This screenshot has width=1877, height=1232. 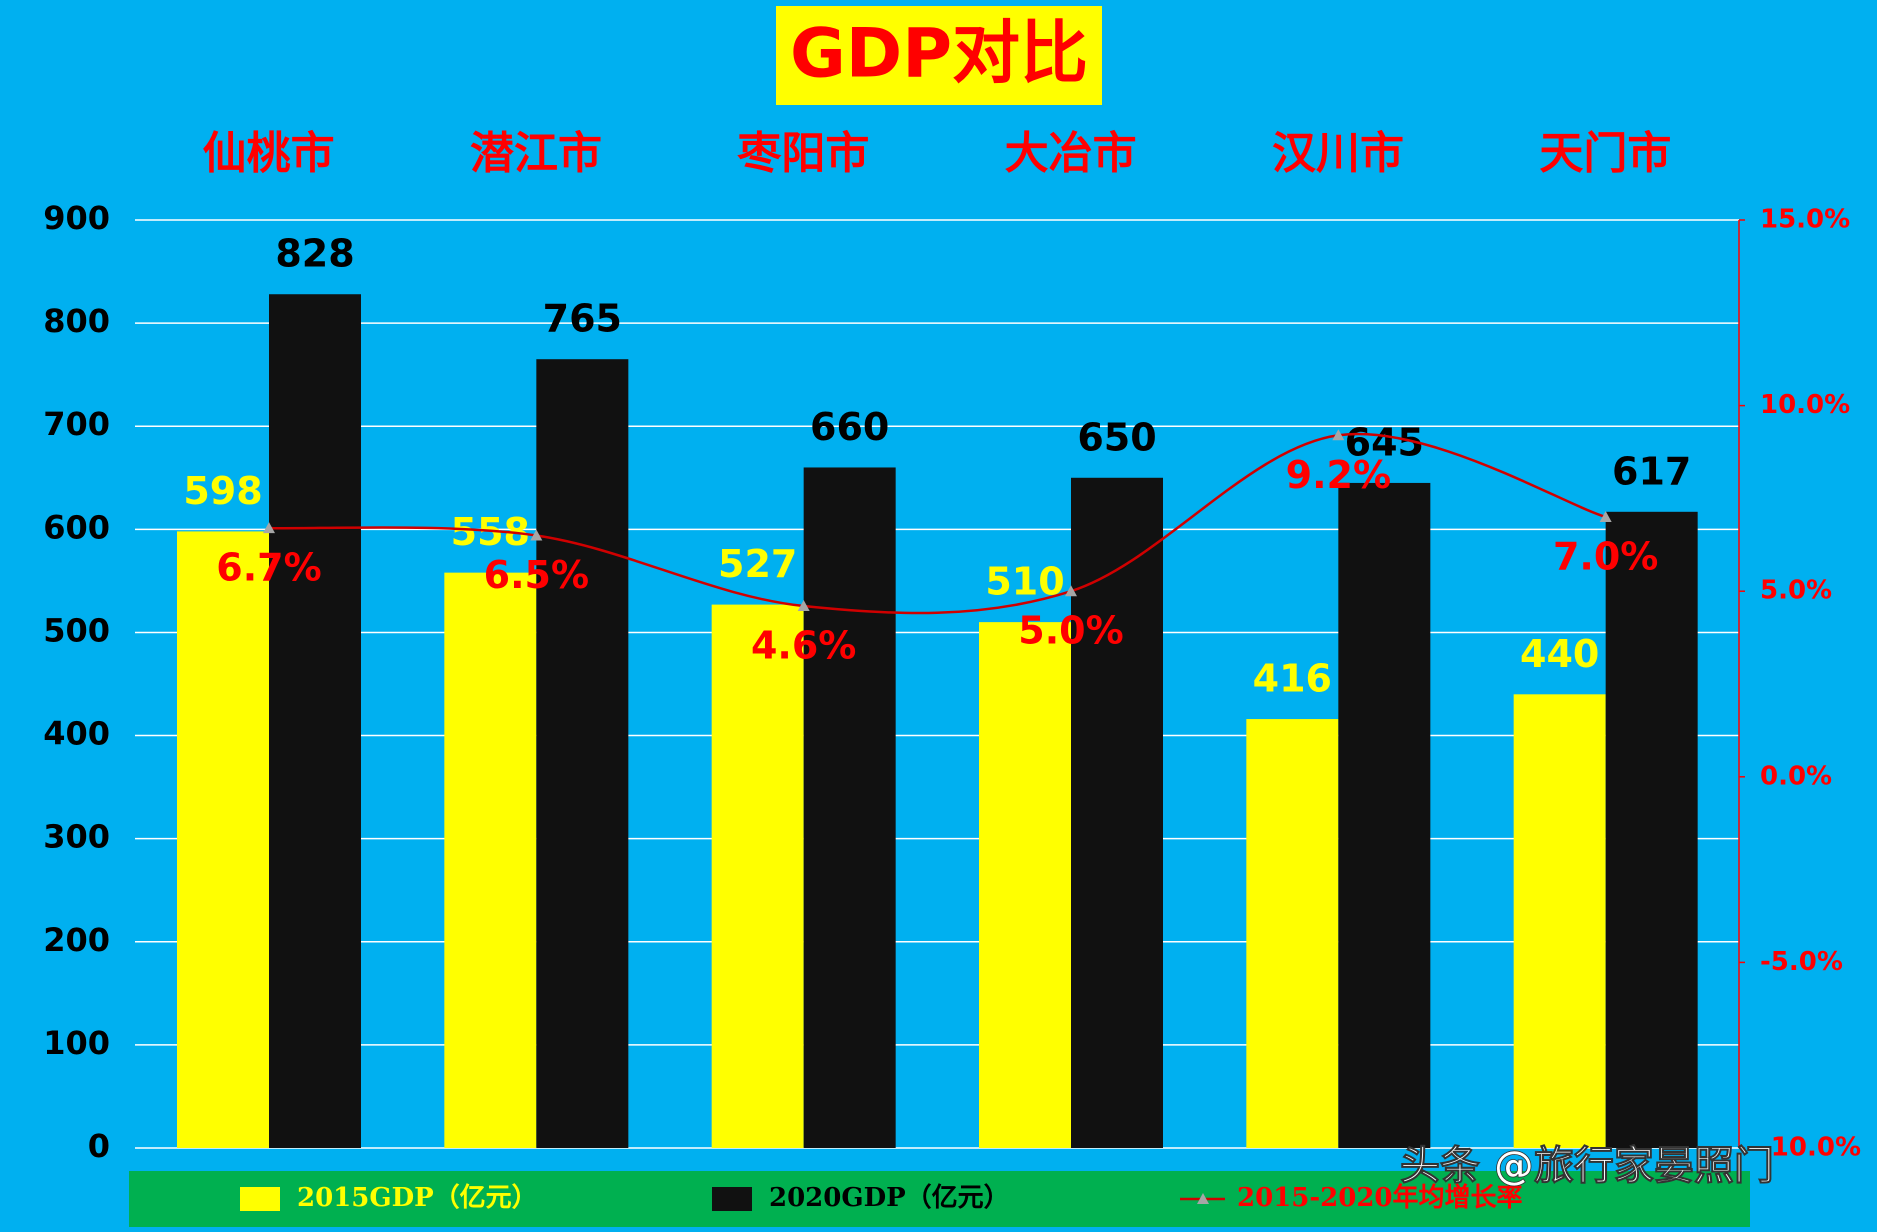 I want to click on watermark: 头条 @旅行家晏照门, so click(x=1587, y=1166).